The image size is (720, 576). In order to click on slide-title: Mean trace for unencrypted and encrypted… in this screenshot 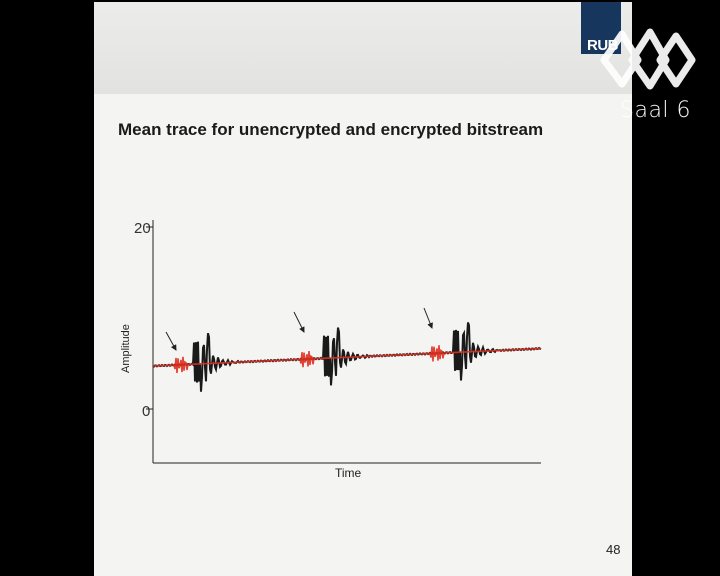, I will do `click(331, 129)`.